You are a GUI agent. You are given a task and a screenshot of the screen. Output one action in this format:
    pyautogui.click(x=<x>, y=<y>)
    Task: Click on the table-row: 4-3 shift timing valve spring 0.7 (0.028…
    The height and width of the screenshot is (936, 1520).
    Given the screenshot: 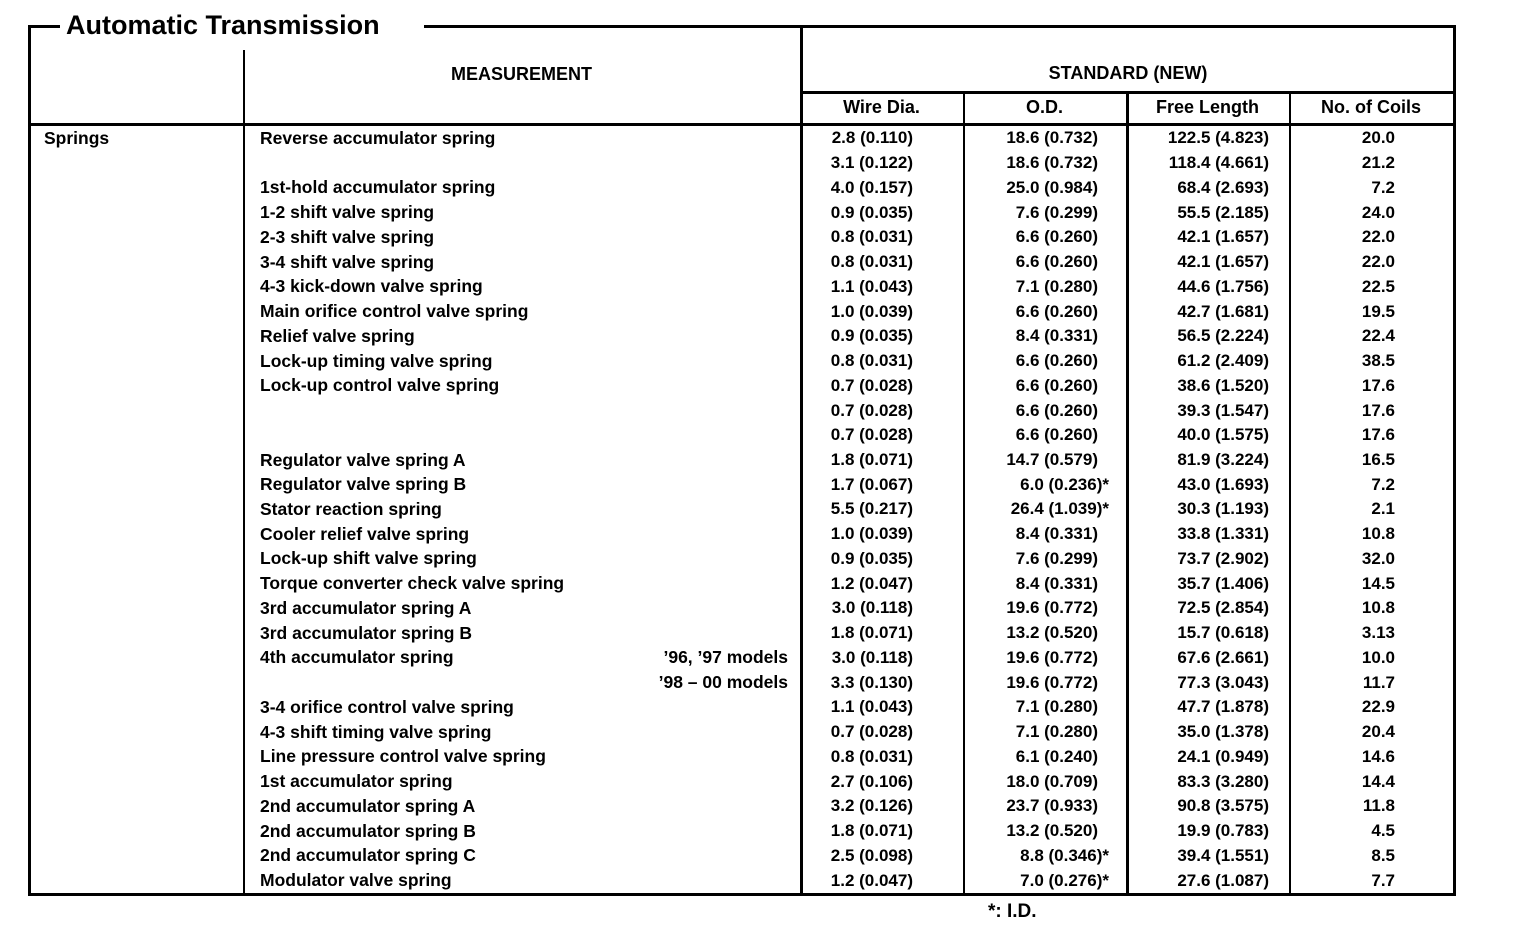 What is the action you would take?
    pyautogui.click(x=740, y=732)
    